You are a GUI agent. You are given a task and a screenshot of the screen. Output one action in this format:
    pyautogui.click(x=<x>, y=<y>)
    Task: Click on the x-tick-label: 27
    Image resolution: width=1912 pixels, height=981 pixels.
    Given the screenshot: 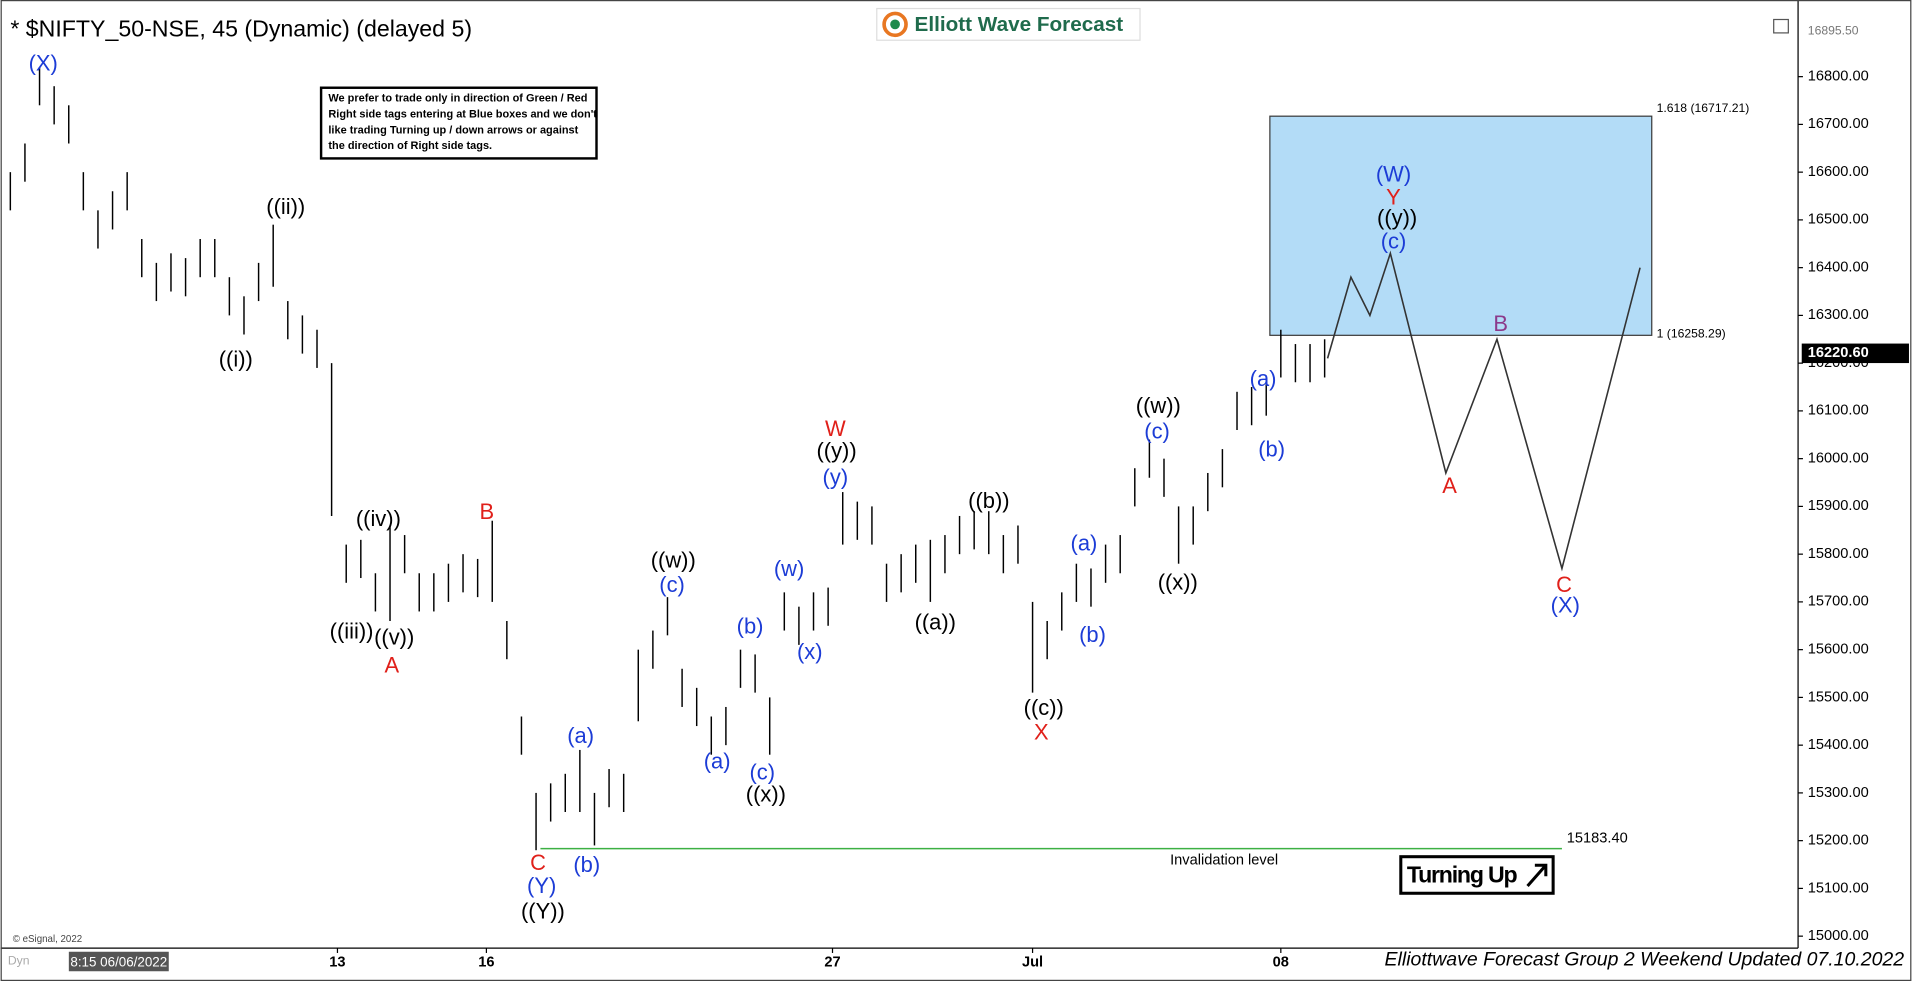 What is the action you would take?
    pyautogui.click(x=832, y=963)
    